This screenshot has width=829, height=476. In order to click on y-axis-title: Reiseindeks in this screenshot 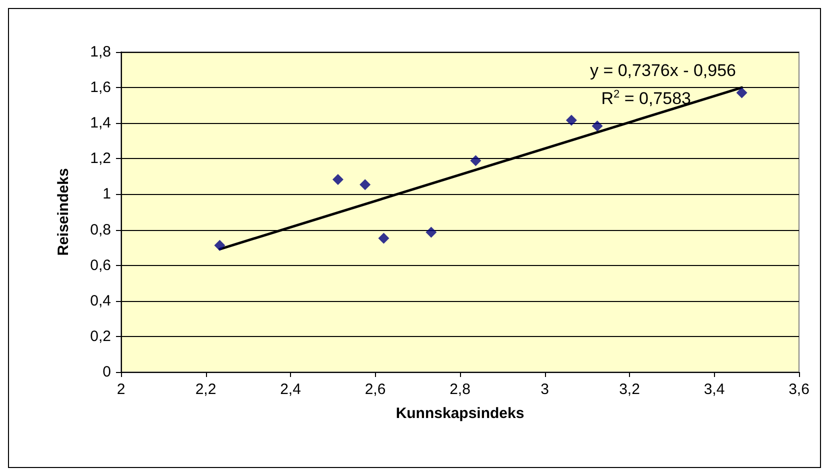, I will do `click(63, 212)`.